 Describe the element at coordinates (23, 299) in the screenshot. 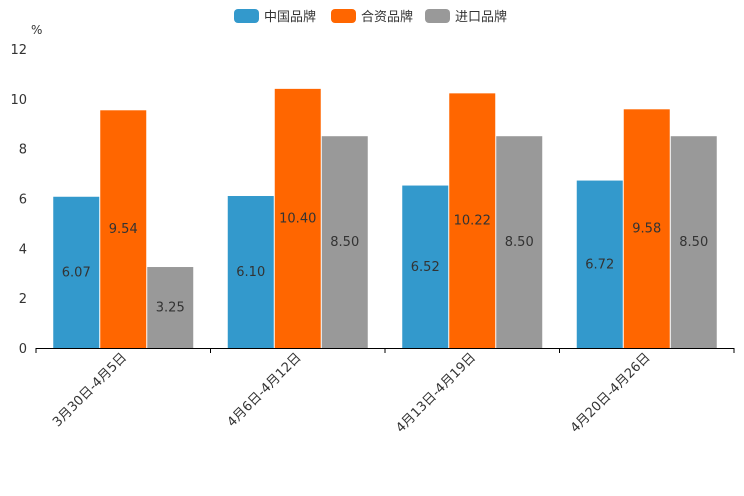

I see `y-tick-label: 2` at that location.